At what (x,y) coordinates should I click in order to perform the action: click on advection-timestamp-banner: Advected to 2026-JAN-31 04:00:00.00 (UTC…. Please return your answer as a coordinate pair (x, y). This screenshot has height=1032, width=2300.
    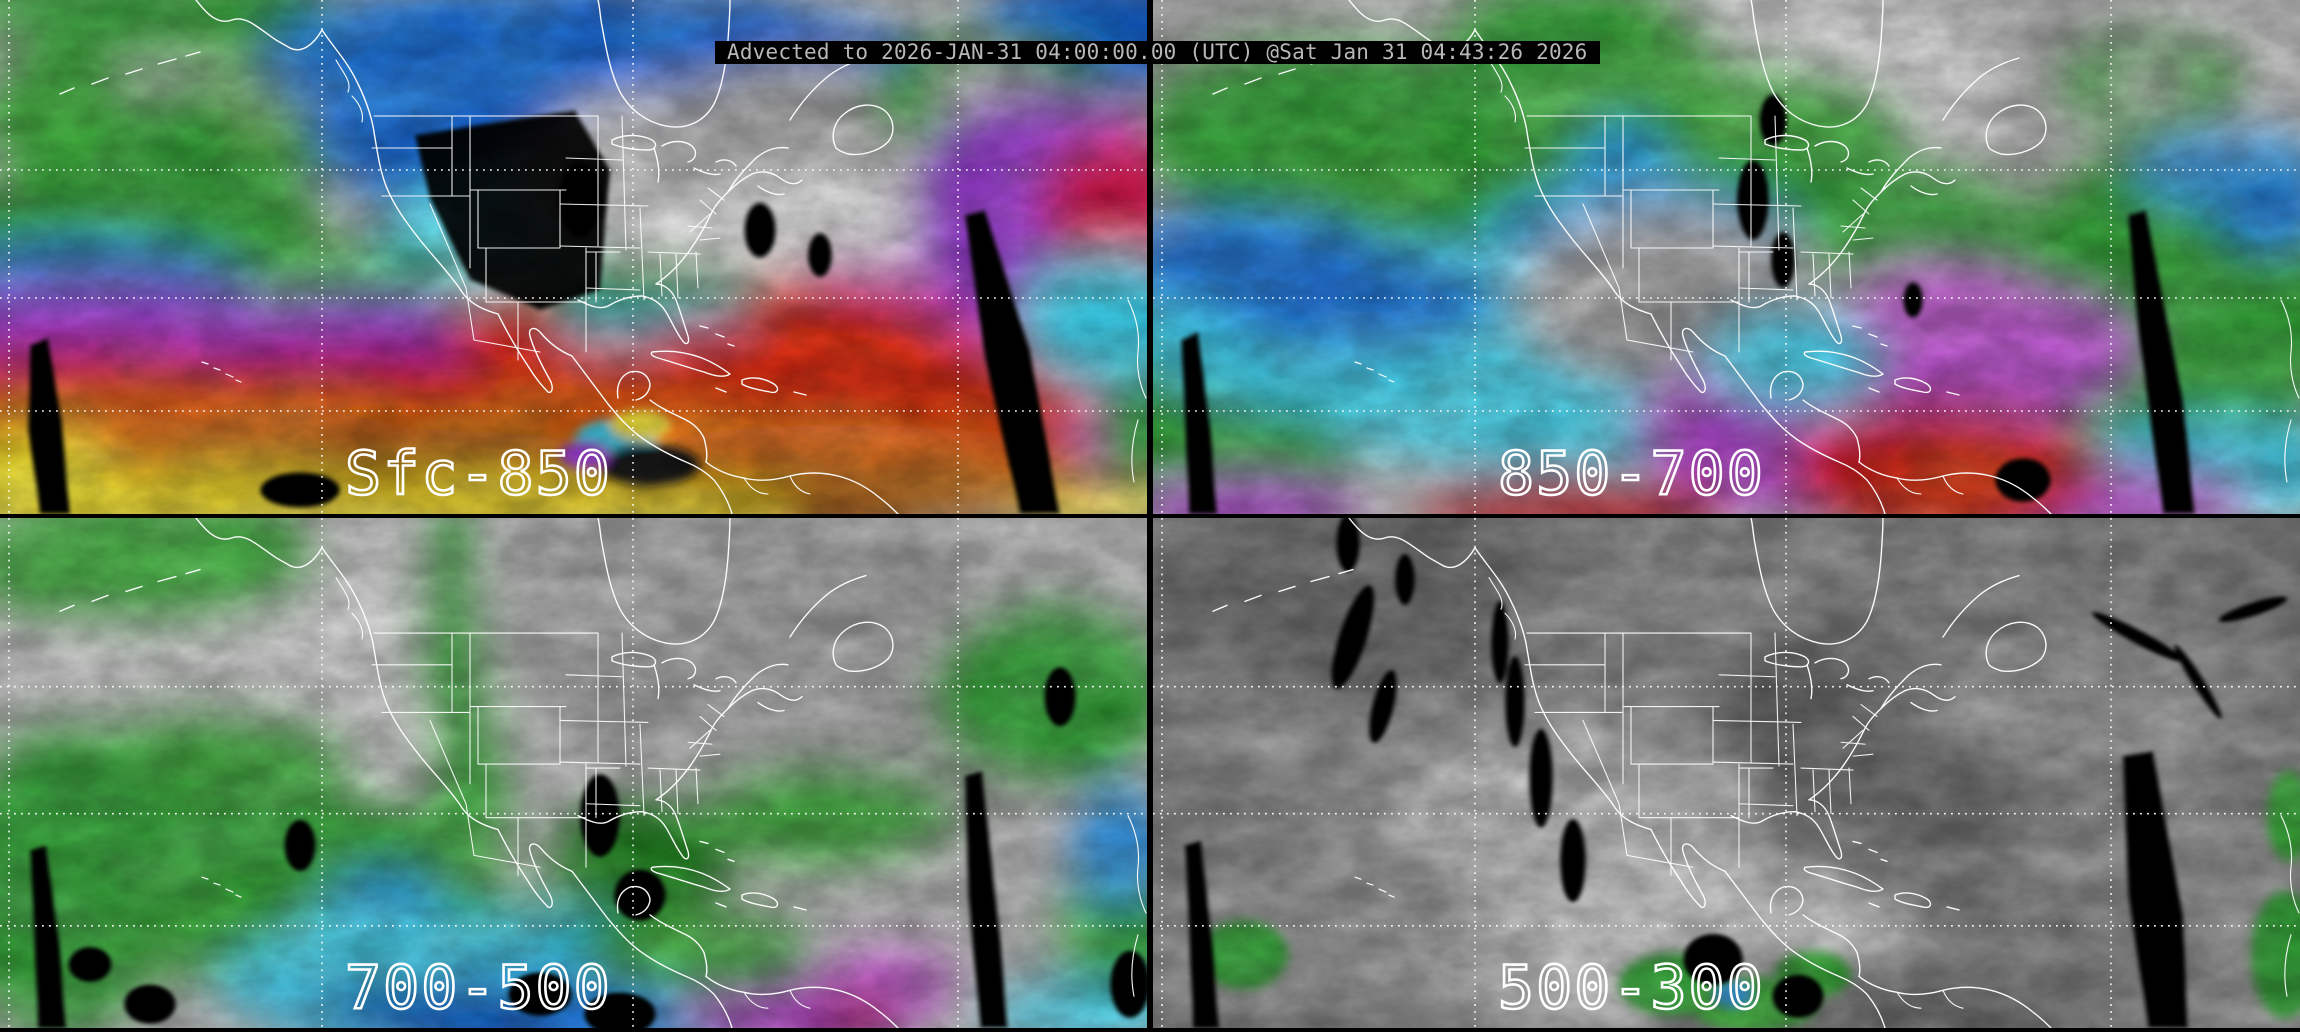
    Looking at the image, I should click on (1157, 52).